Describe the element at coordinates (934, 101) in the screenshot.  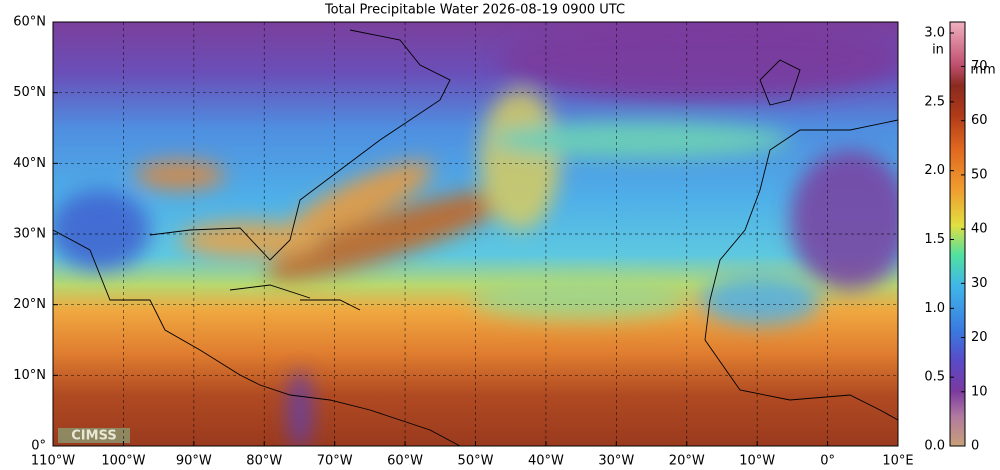
I see `inch-tick-label: 2.5` at that location.